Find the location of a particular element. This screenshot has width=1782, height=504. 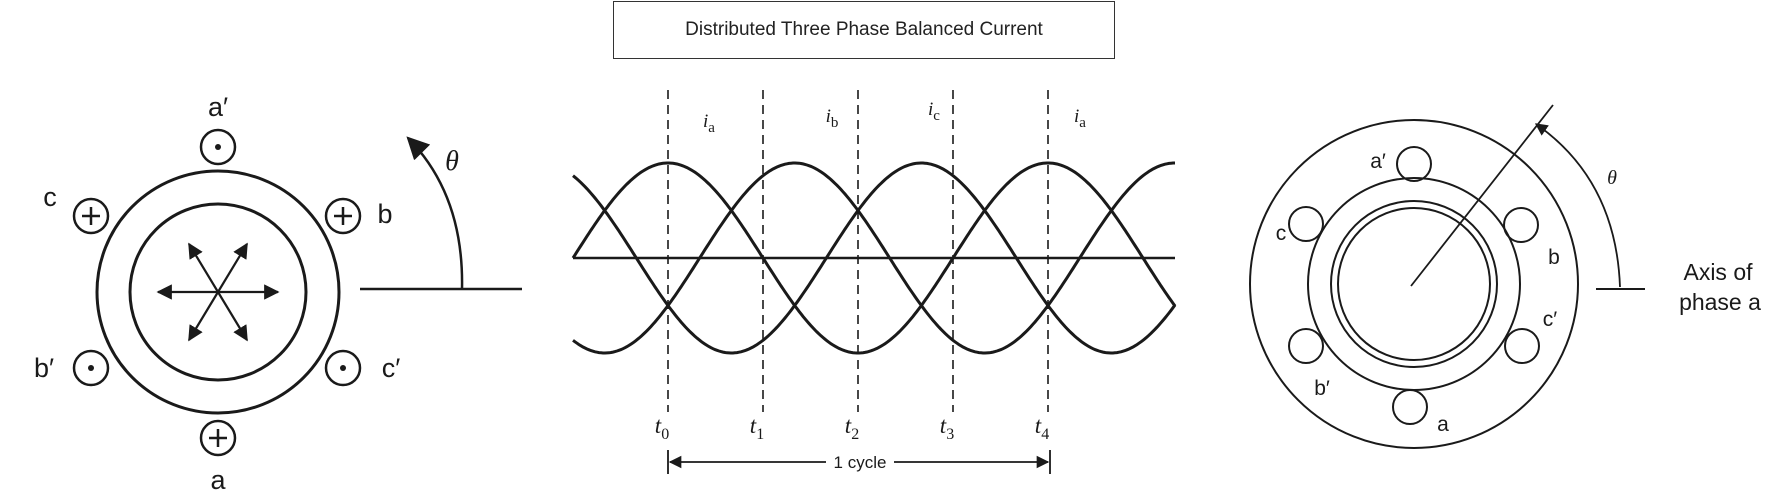

mmf-arrows is located at coordinates (218, 292).